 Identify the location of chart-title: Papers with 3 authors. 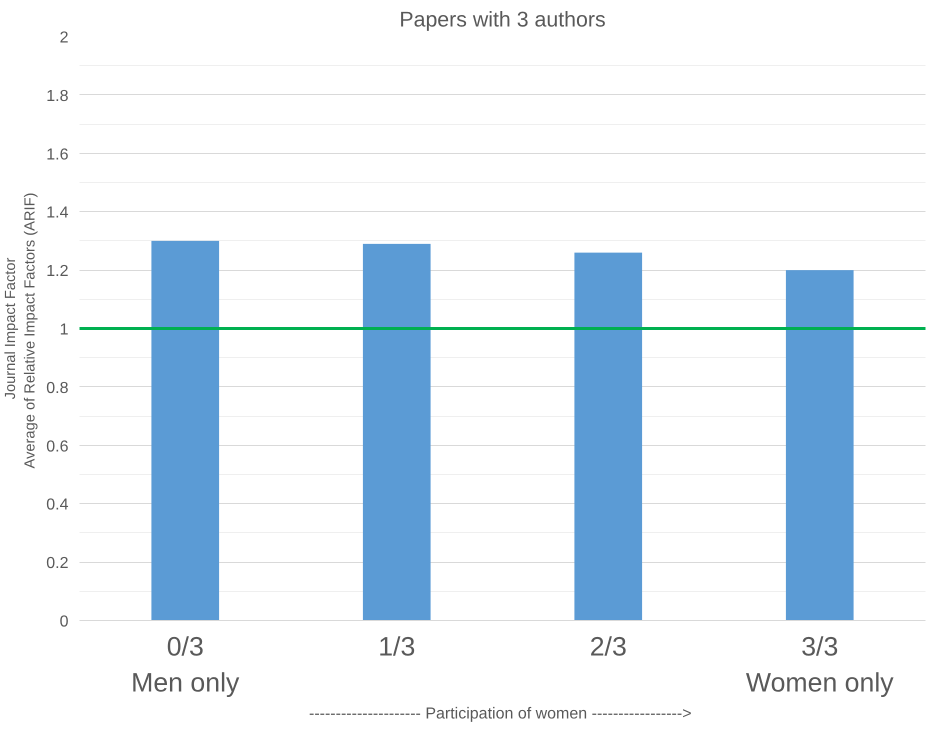
(502, 20).